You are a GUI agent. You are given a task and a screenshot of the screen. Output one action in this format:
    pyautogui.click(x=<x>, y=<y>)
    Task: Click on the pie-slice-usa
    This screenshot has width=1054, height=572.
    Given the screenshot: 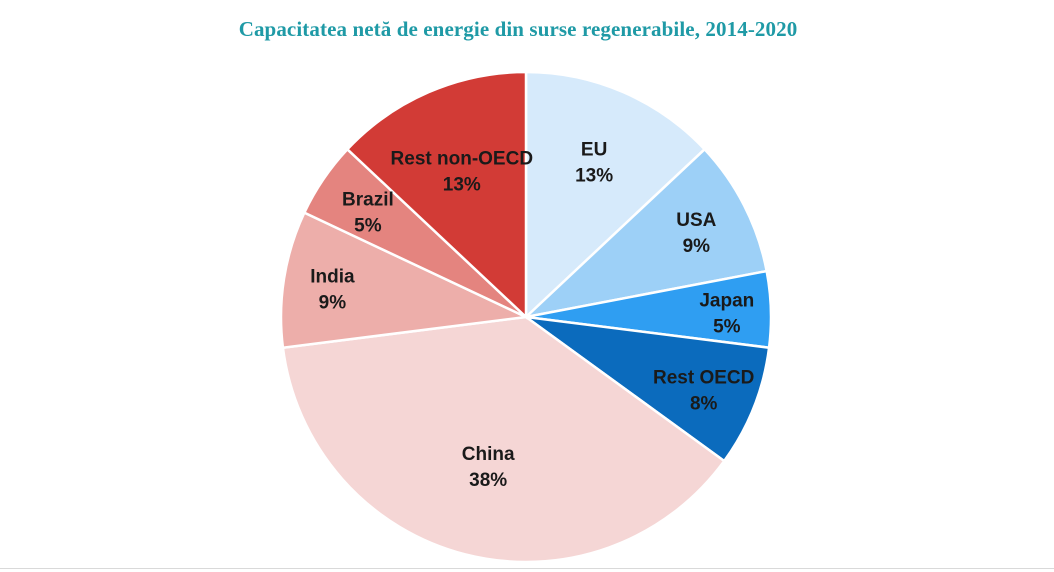 What is the action you would take?
    pyautogui.click(x=645, y=233)
    